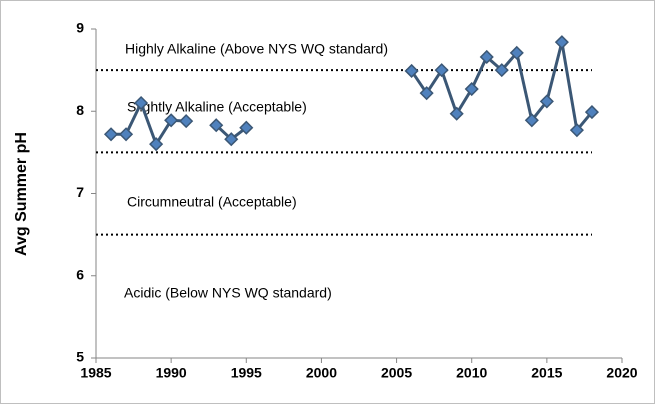  Describe the element at coordinates (21, 194) in the screenshot. I see `y-axis-label: Avg Summer pH` at that location.